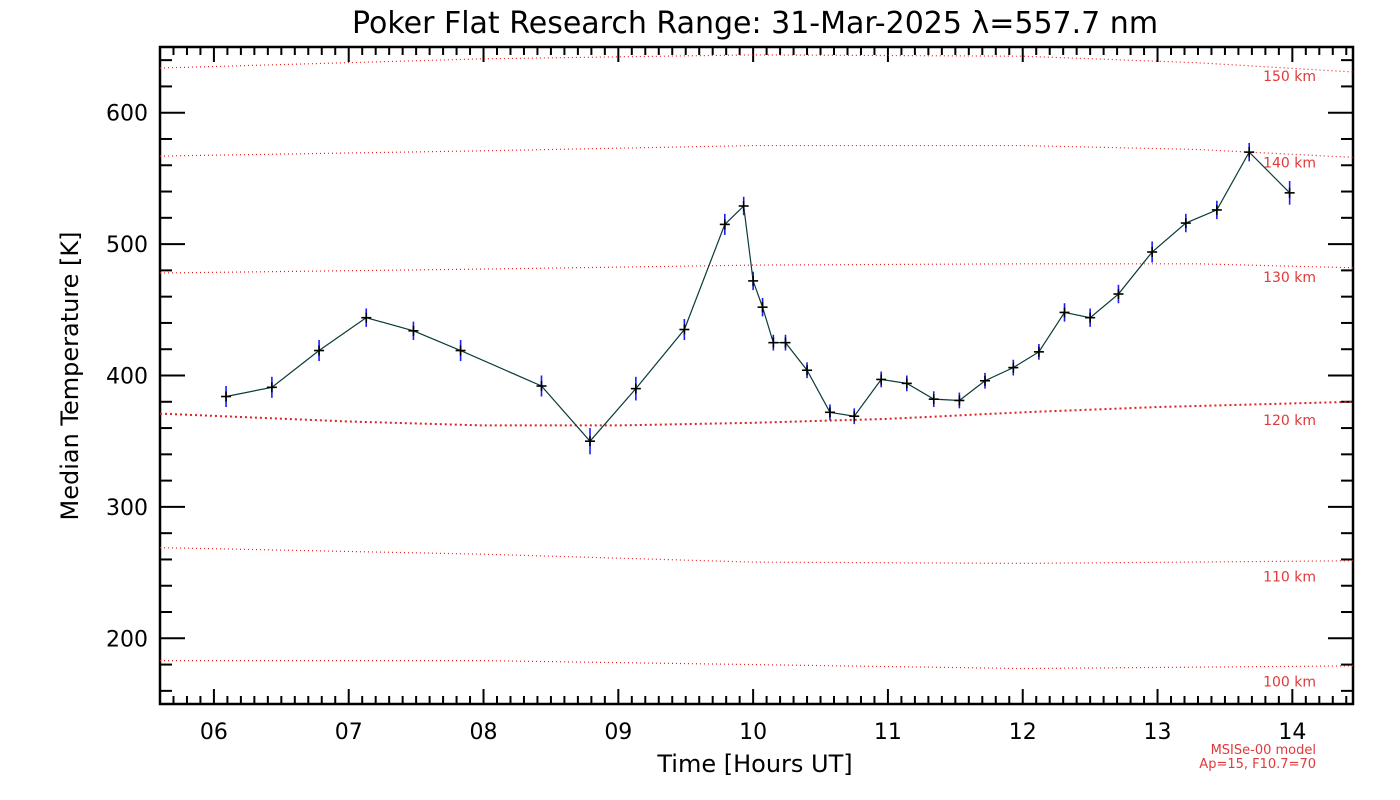 The height and width of the screenshot is (800, 1400). I want to click on model-note-line2: Ap=15, F10.7=70, so click(1257, 764).